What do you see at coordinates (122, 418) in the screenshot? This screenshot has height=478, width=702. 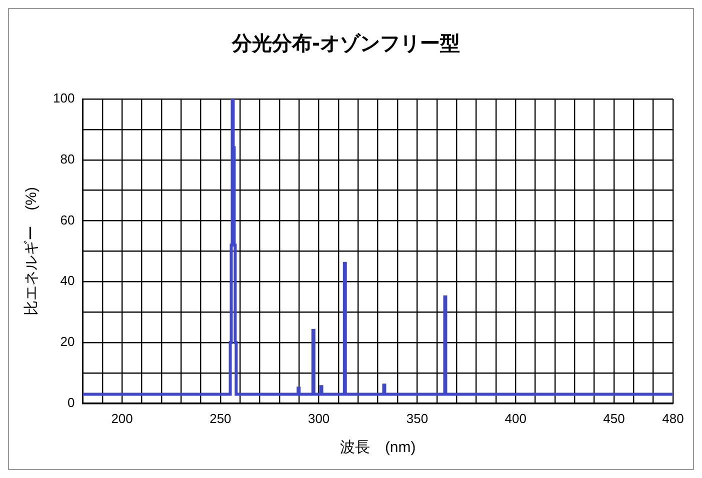 I see `x-tick-label: 200` at bounding box center [122, 418].